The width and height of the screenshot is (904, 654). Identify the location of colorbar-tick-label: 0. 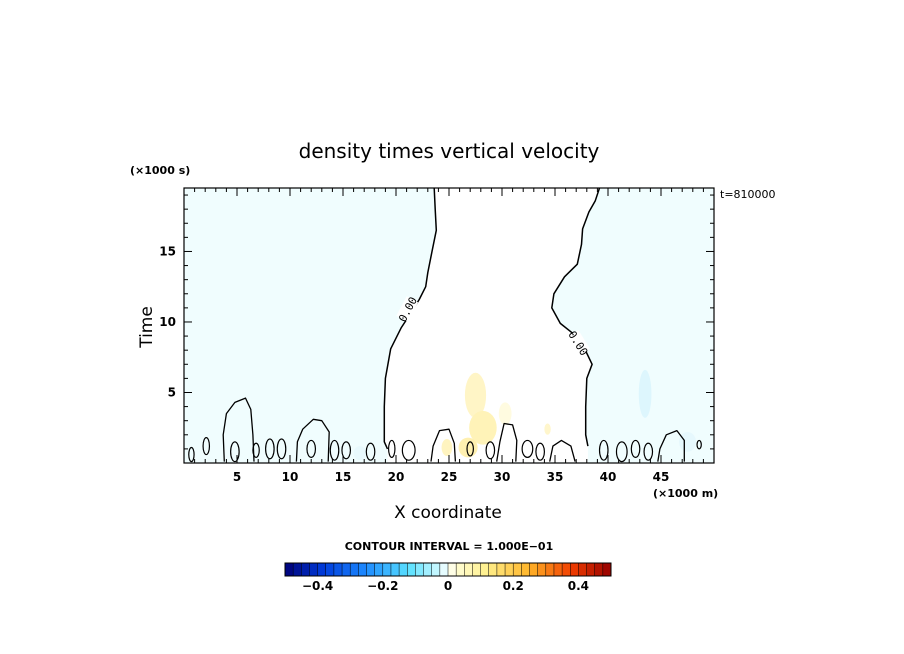
(448, 586).